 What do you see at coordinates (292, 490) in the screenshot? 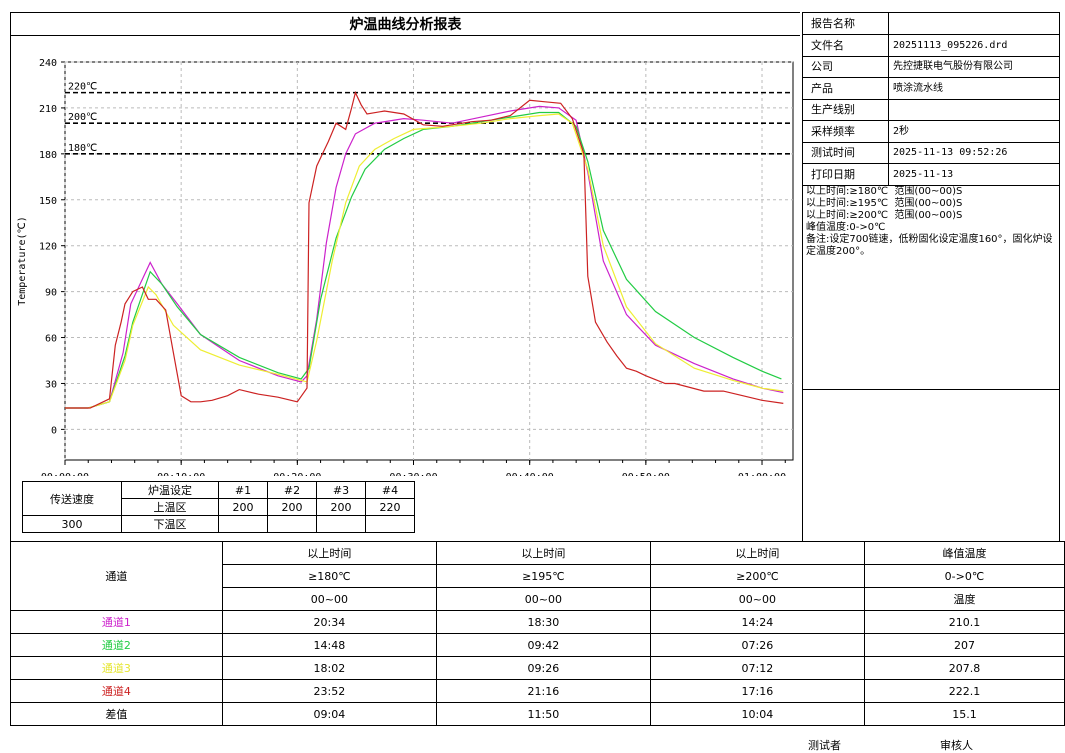
I see `col-header: #2` at bounding box center [292, 490].